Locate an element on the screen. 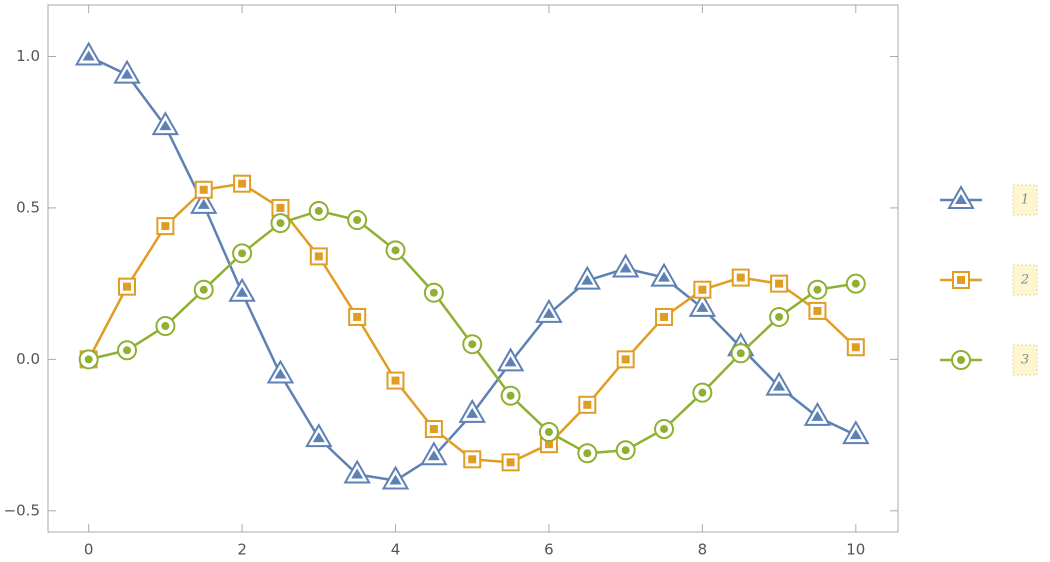 This screenshot has height=562, width=1050. legend-label: 1 is located at coordinates (1025, 200).